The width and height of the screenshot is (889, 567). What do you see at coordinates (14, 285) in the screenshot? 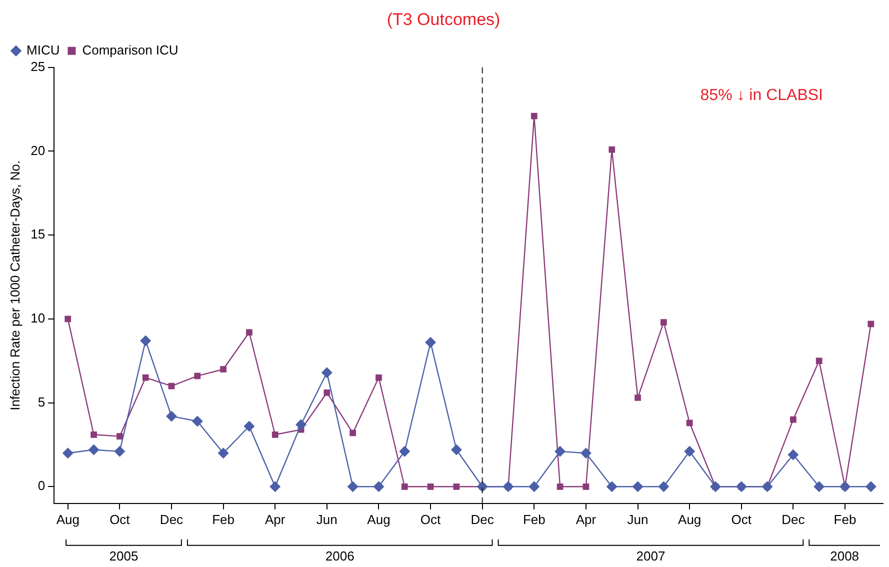
I see `y-axis-title: Infection Rate per 1000 Catheter-Days, No.` at bounding box center [14, 285].